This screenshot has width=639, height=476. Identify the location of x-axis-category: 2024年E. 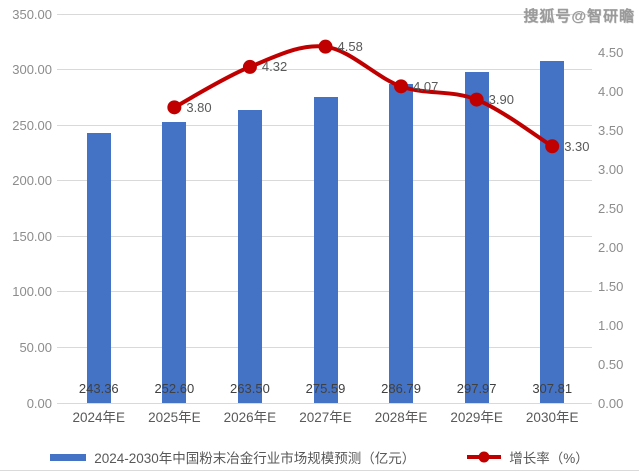
(99, 417).